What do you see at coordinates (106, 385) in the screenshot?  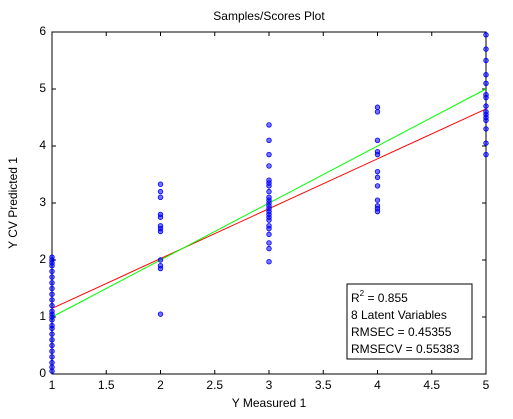 I see `x-tick-label: 1.5` at bounding box center [106, 385].